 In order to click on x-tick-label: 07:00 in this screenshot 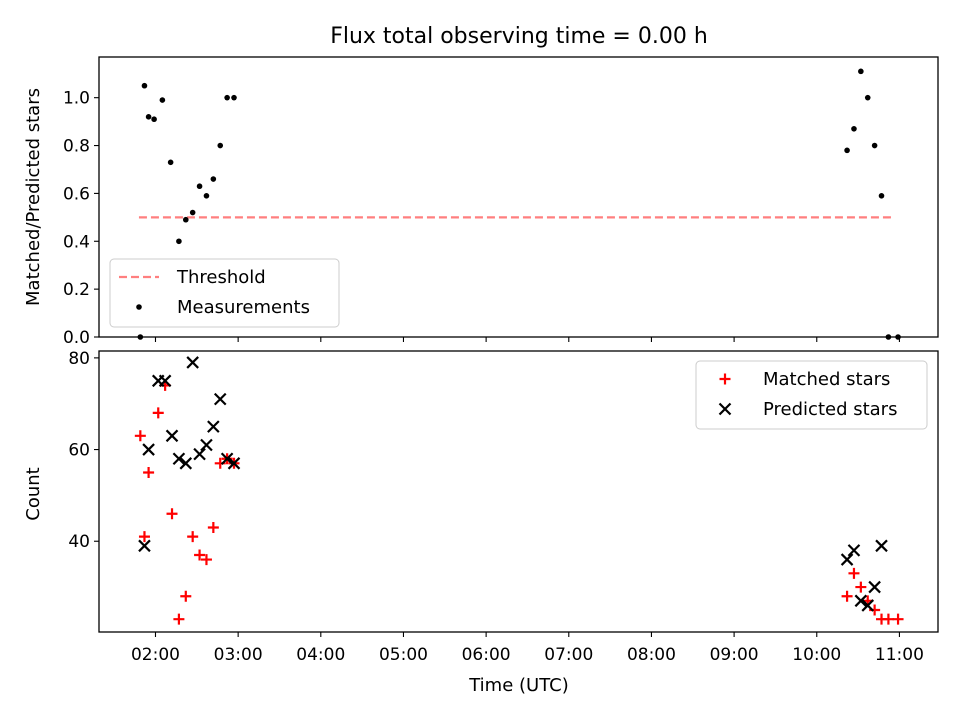, I will do `click(568, 655)`.